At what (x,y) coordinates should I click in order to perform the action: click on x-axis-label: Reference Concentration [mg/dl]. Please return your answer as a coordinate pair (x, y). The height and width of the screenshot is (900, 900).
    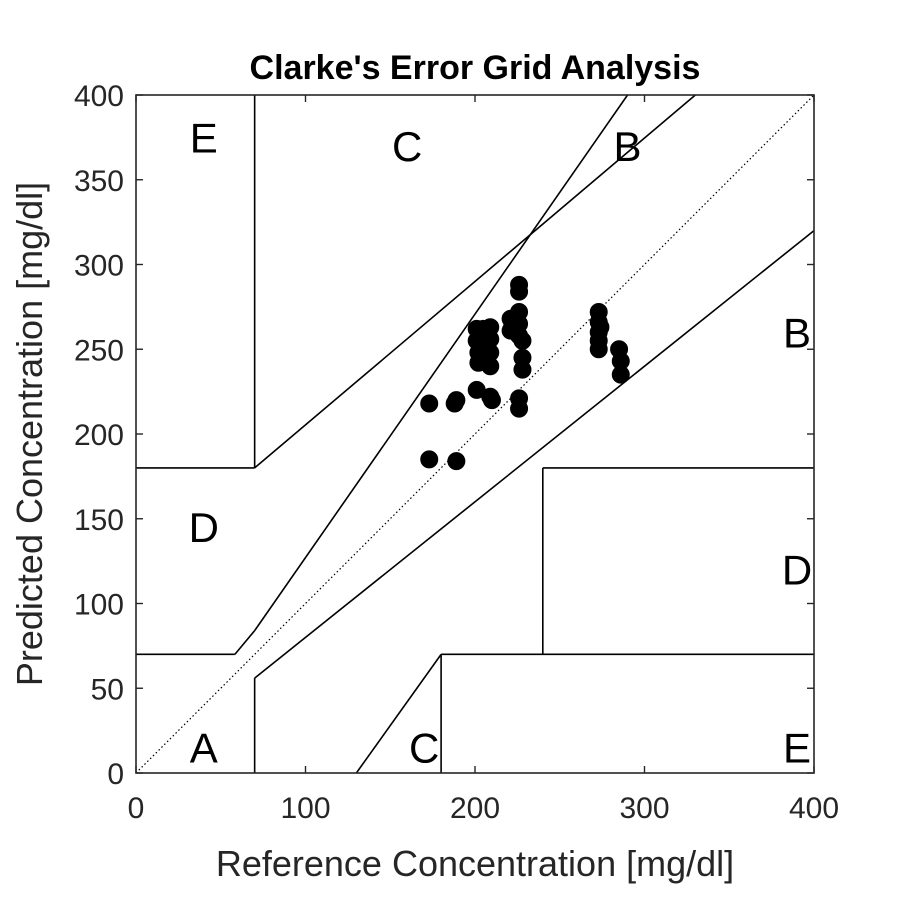
    Looking at the image, I should click on (475, 863).